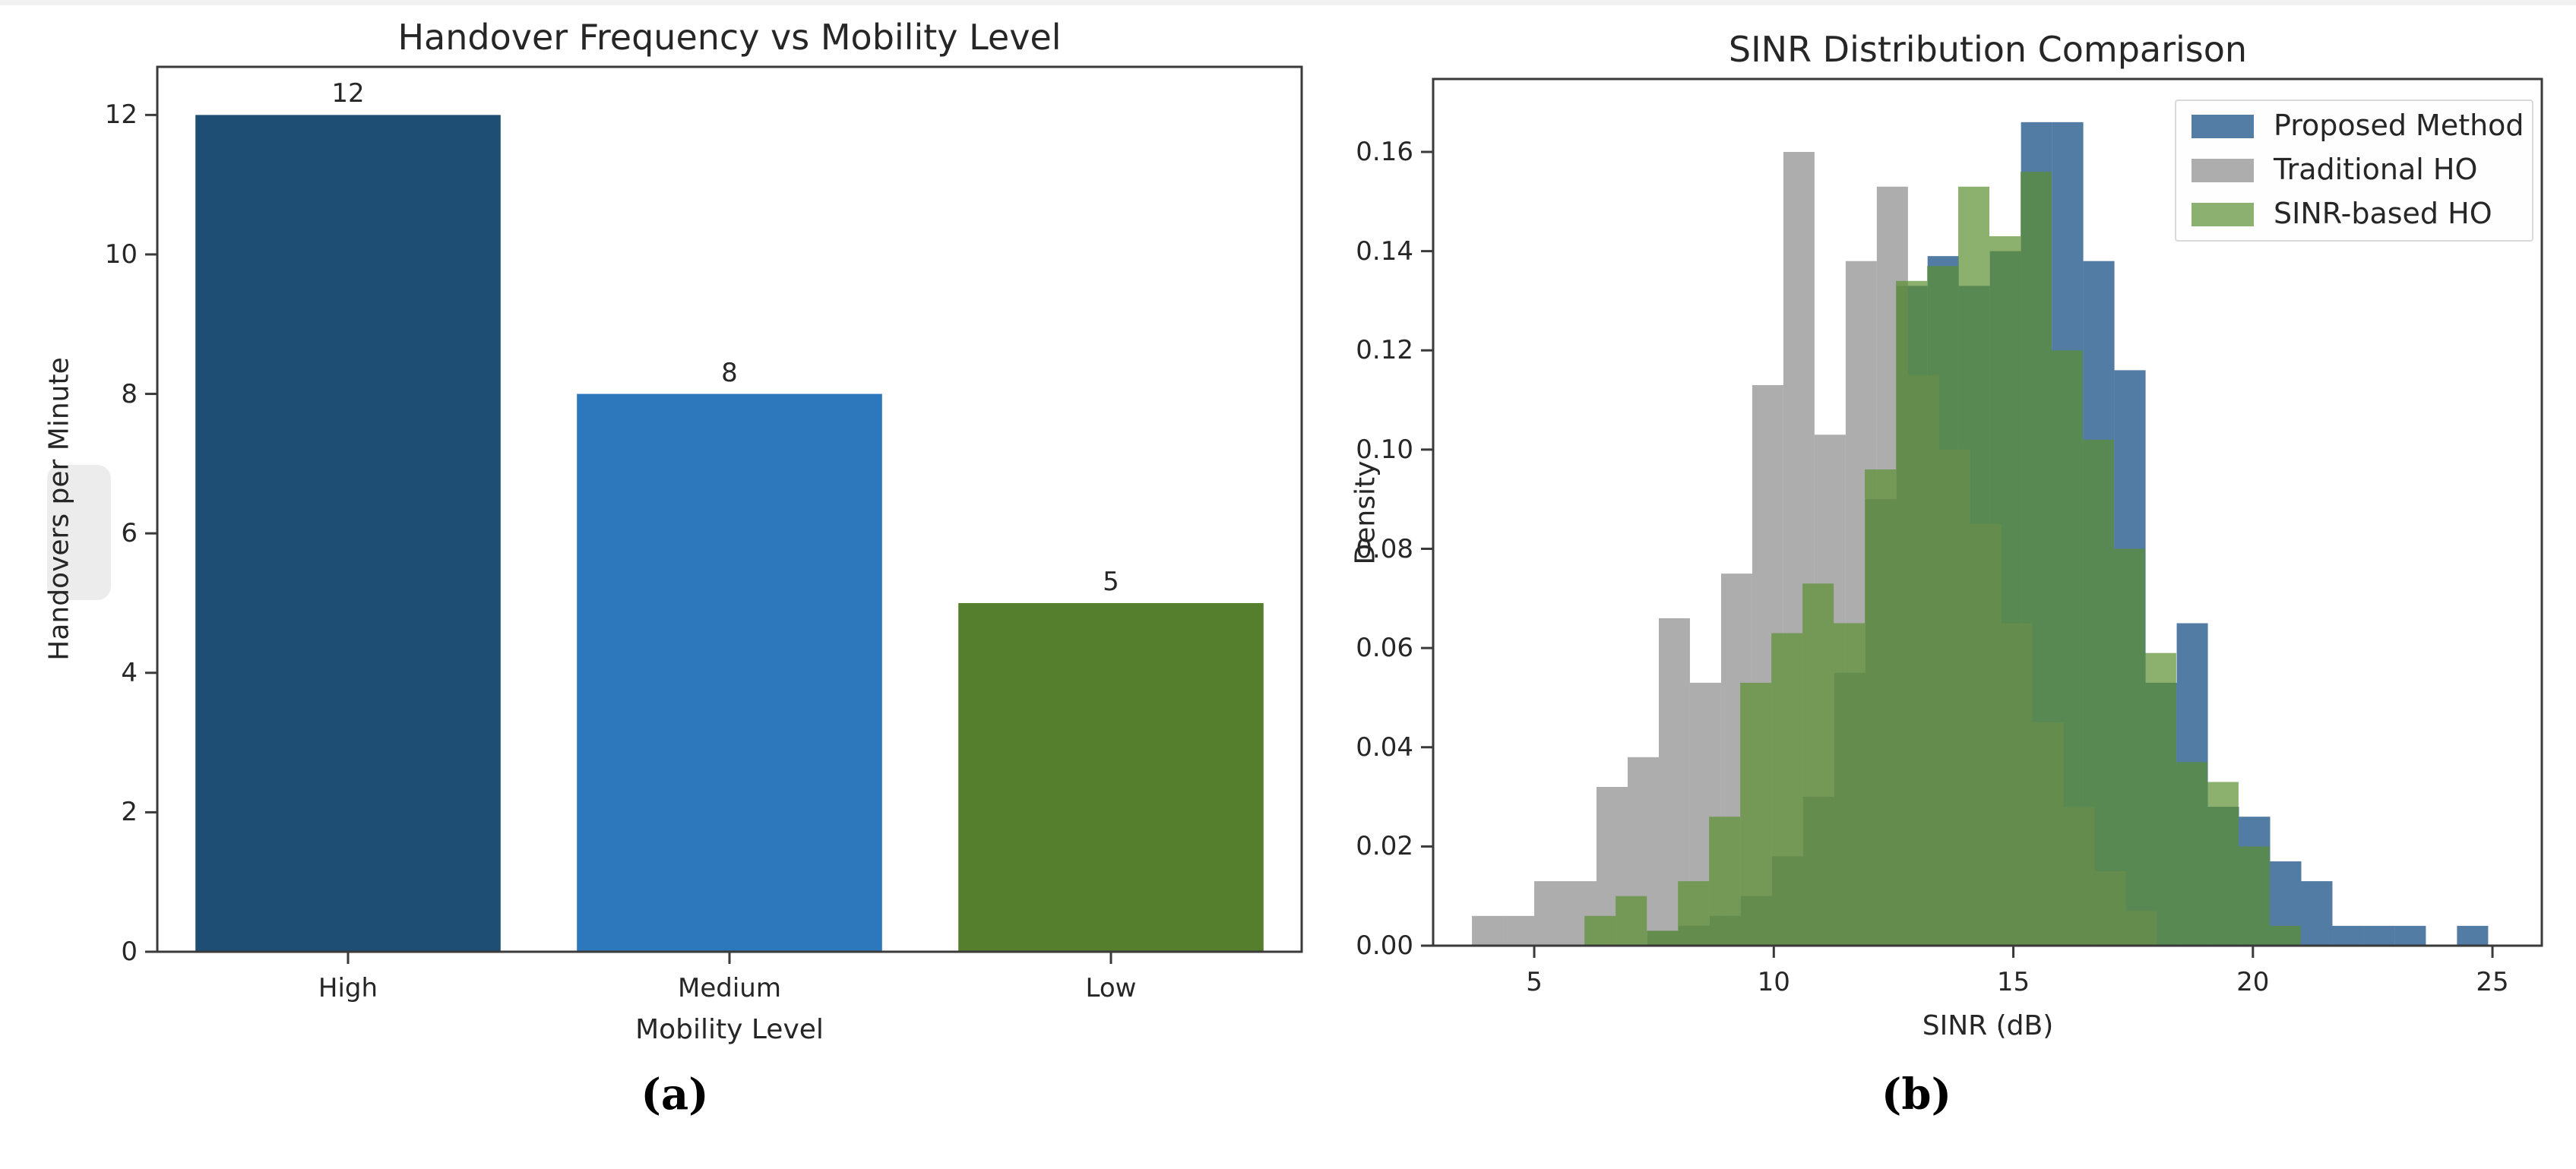  I want to click on bar-low, so click(1111, 777).